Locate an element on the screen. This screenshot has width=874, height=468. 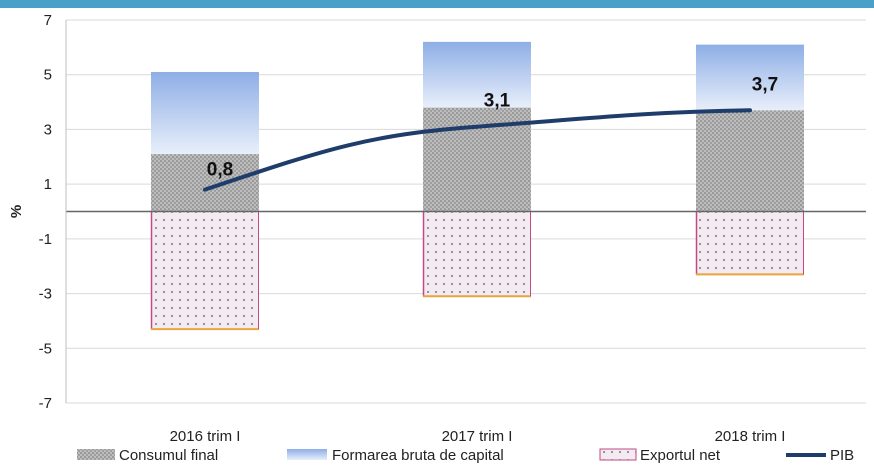
legend-label: Exportul net is located at coordinates (680, 455).